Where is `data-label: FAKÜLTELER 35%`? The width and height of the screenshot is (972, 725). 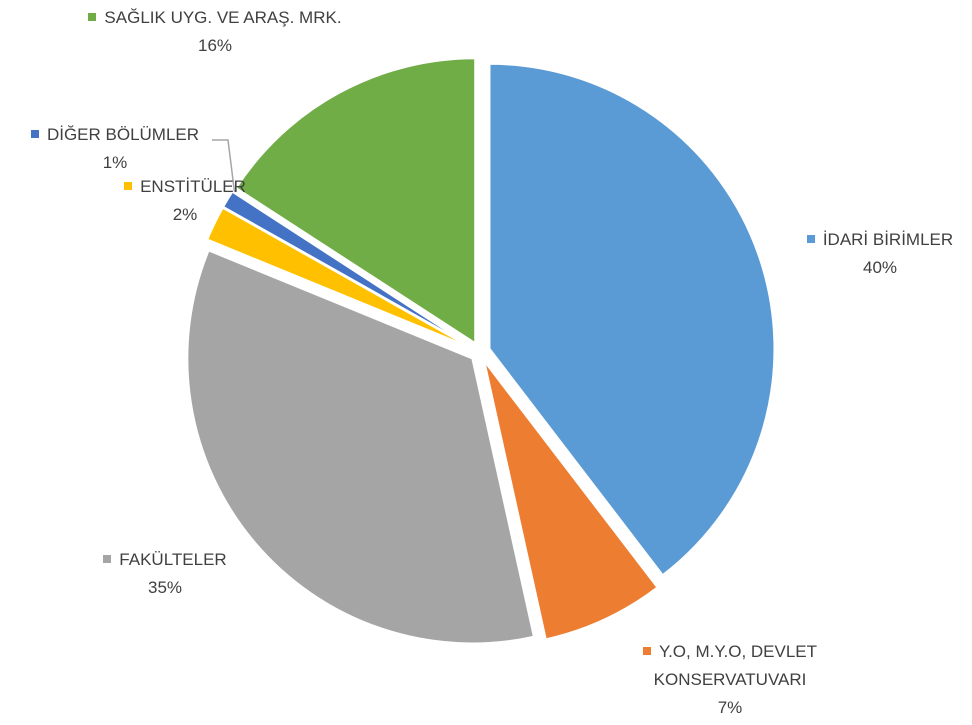 data-label: FAKÜLTELER 35% is located at coordinates (165, 574).